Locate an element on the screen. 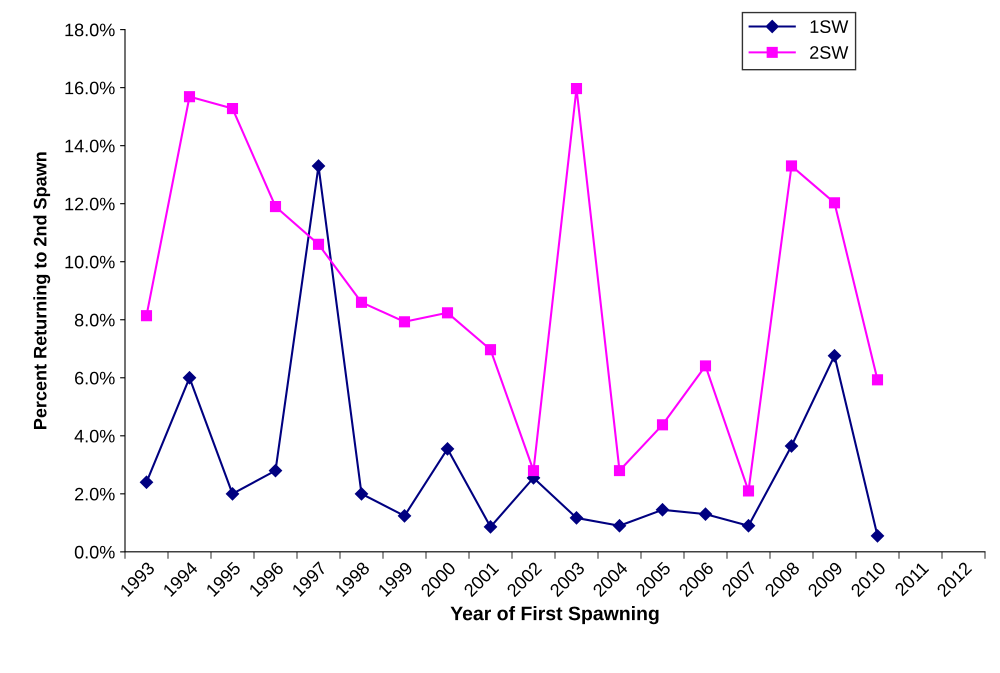 The height and width of the screenshot is (673, 1000). y-tick-label: 4.0% is located at coordinates (94, 436).